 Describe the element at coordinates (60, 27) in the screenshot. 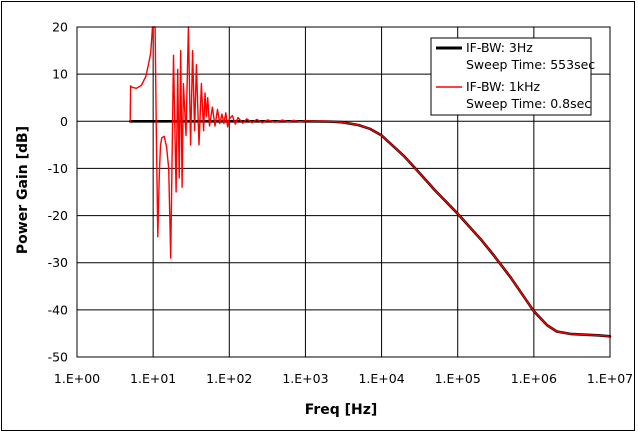

I see `y-tick-label: 20` at that location.